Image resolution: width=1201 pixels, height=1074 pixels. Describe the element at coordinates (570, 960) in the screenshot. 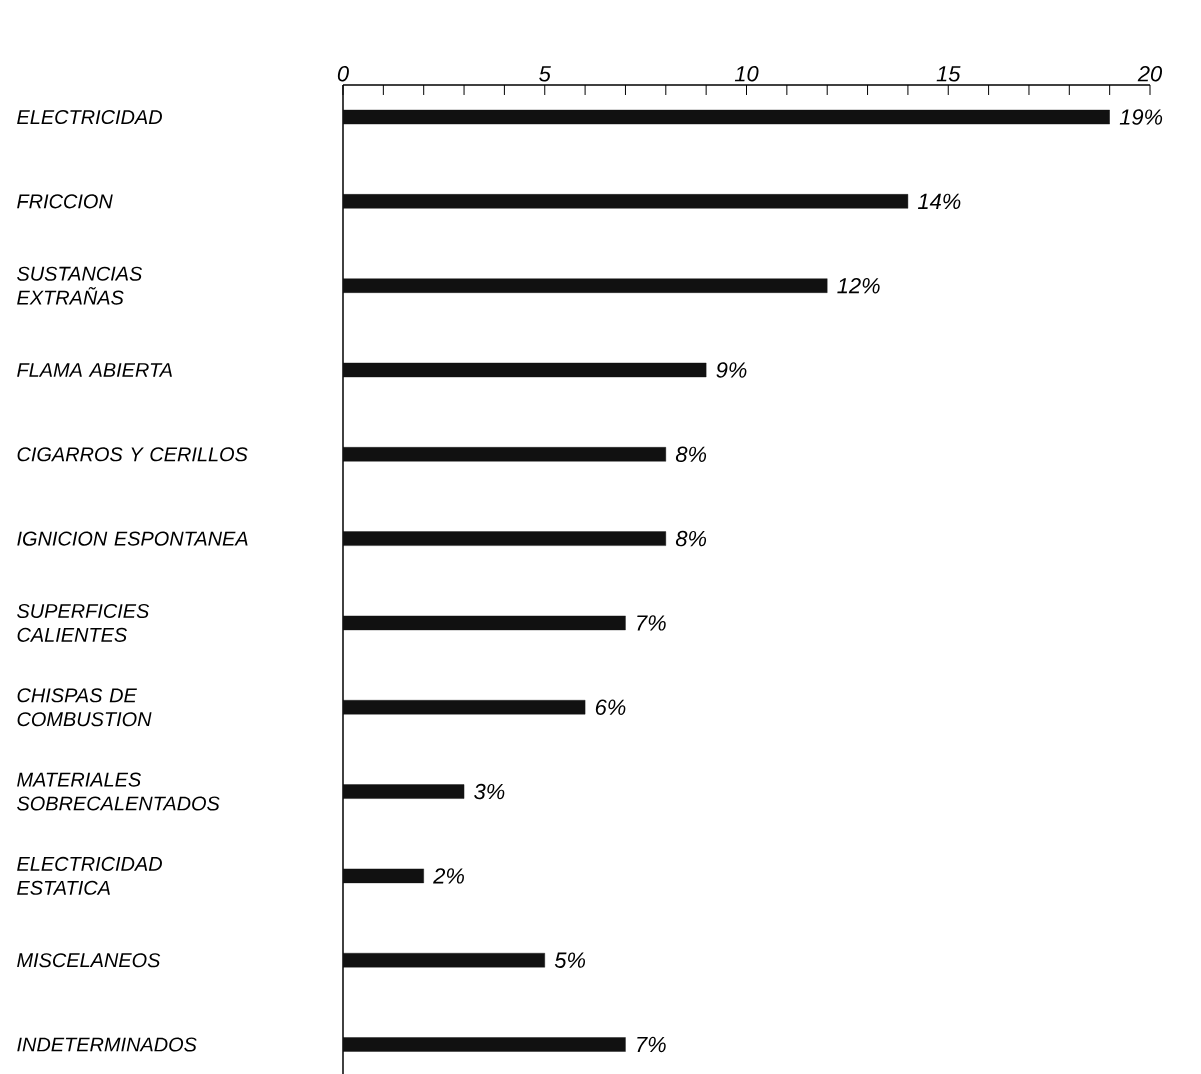

I see `data-label: 5%` at that location.